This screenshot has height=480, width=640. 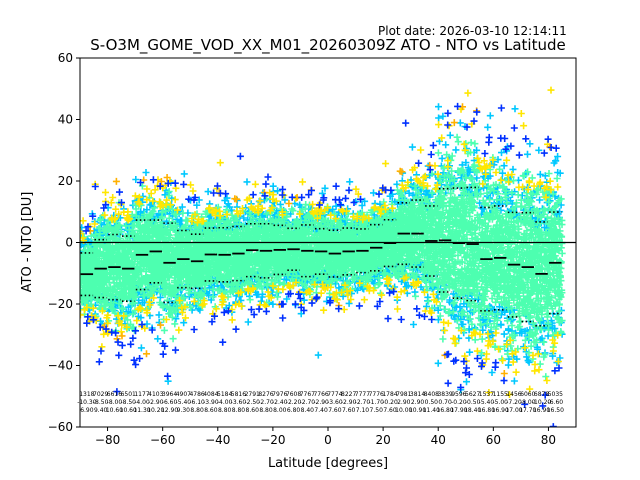 What do you see at coordinates (334, 394) in the screenshot?
I see `bin-label: 7774` at bounding box center [334, 394].